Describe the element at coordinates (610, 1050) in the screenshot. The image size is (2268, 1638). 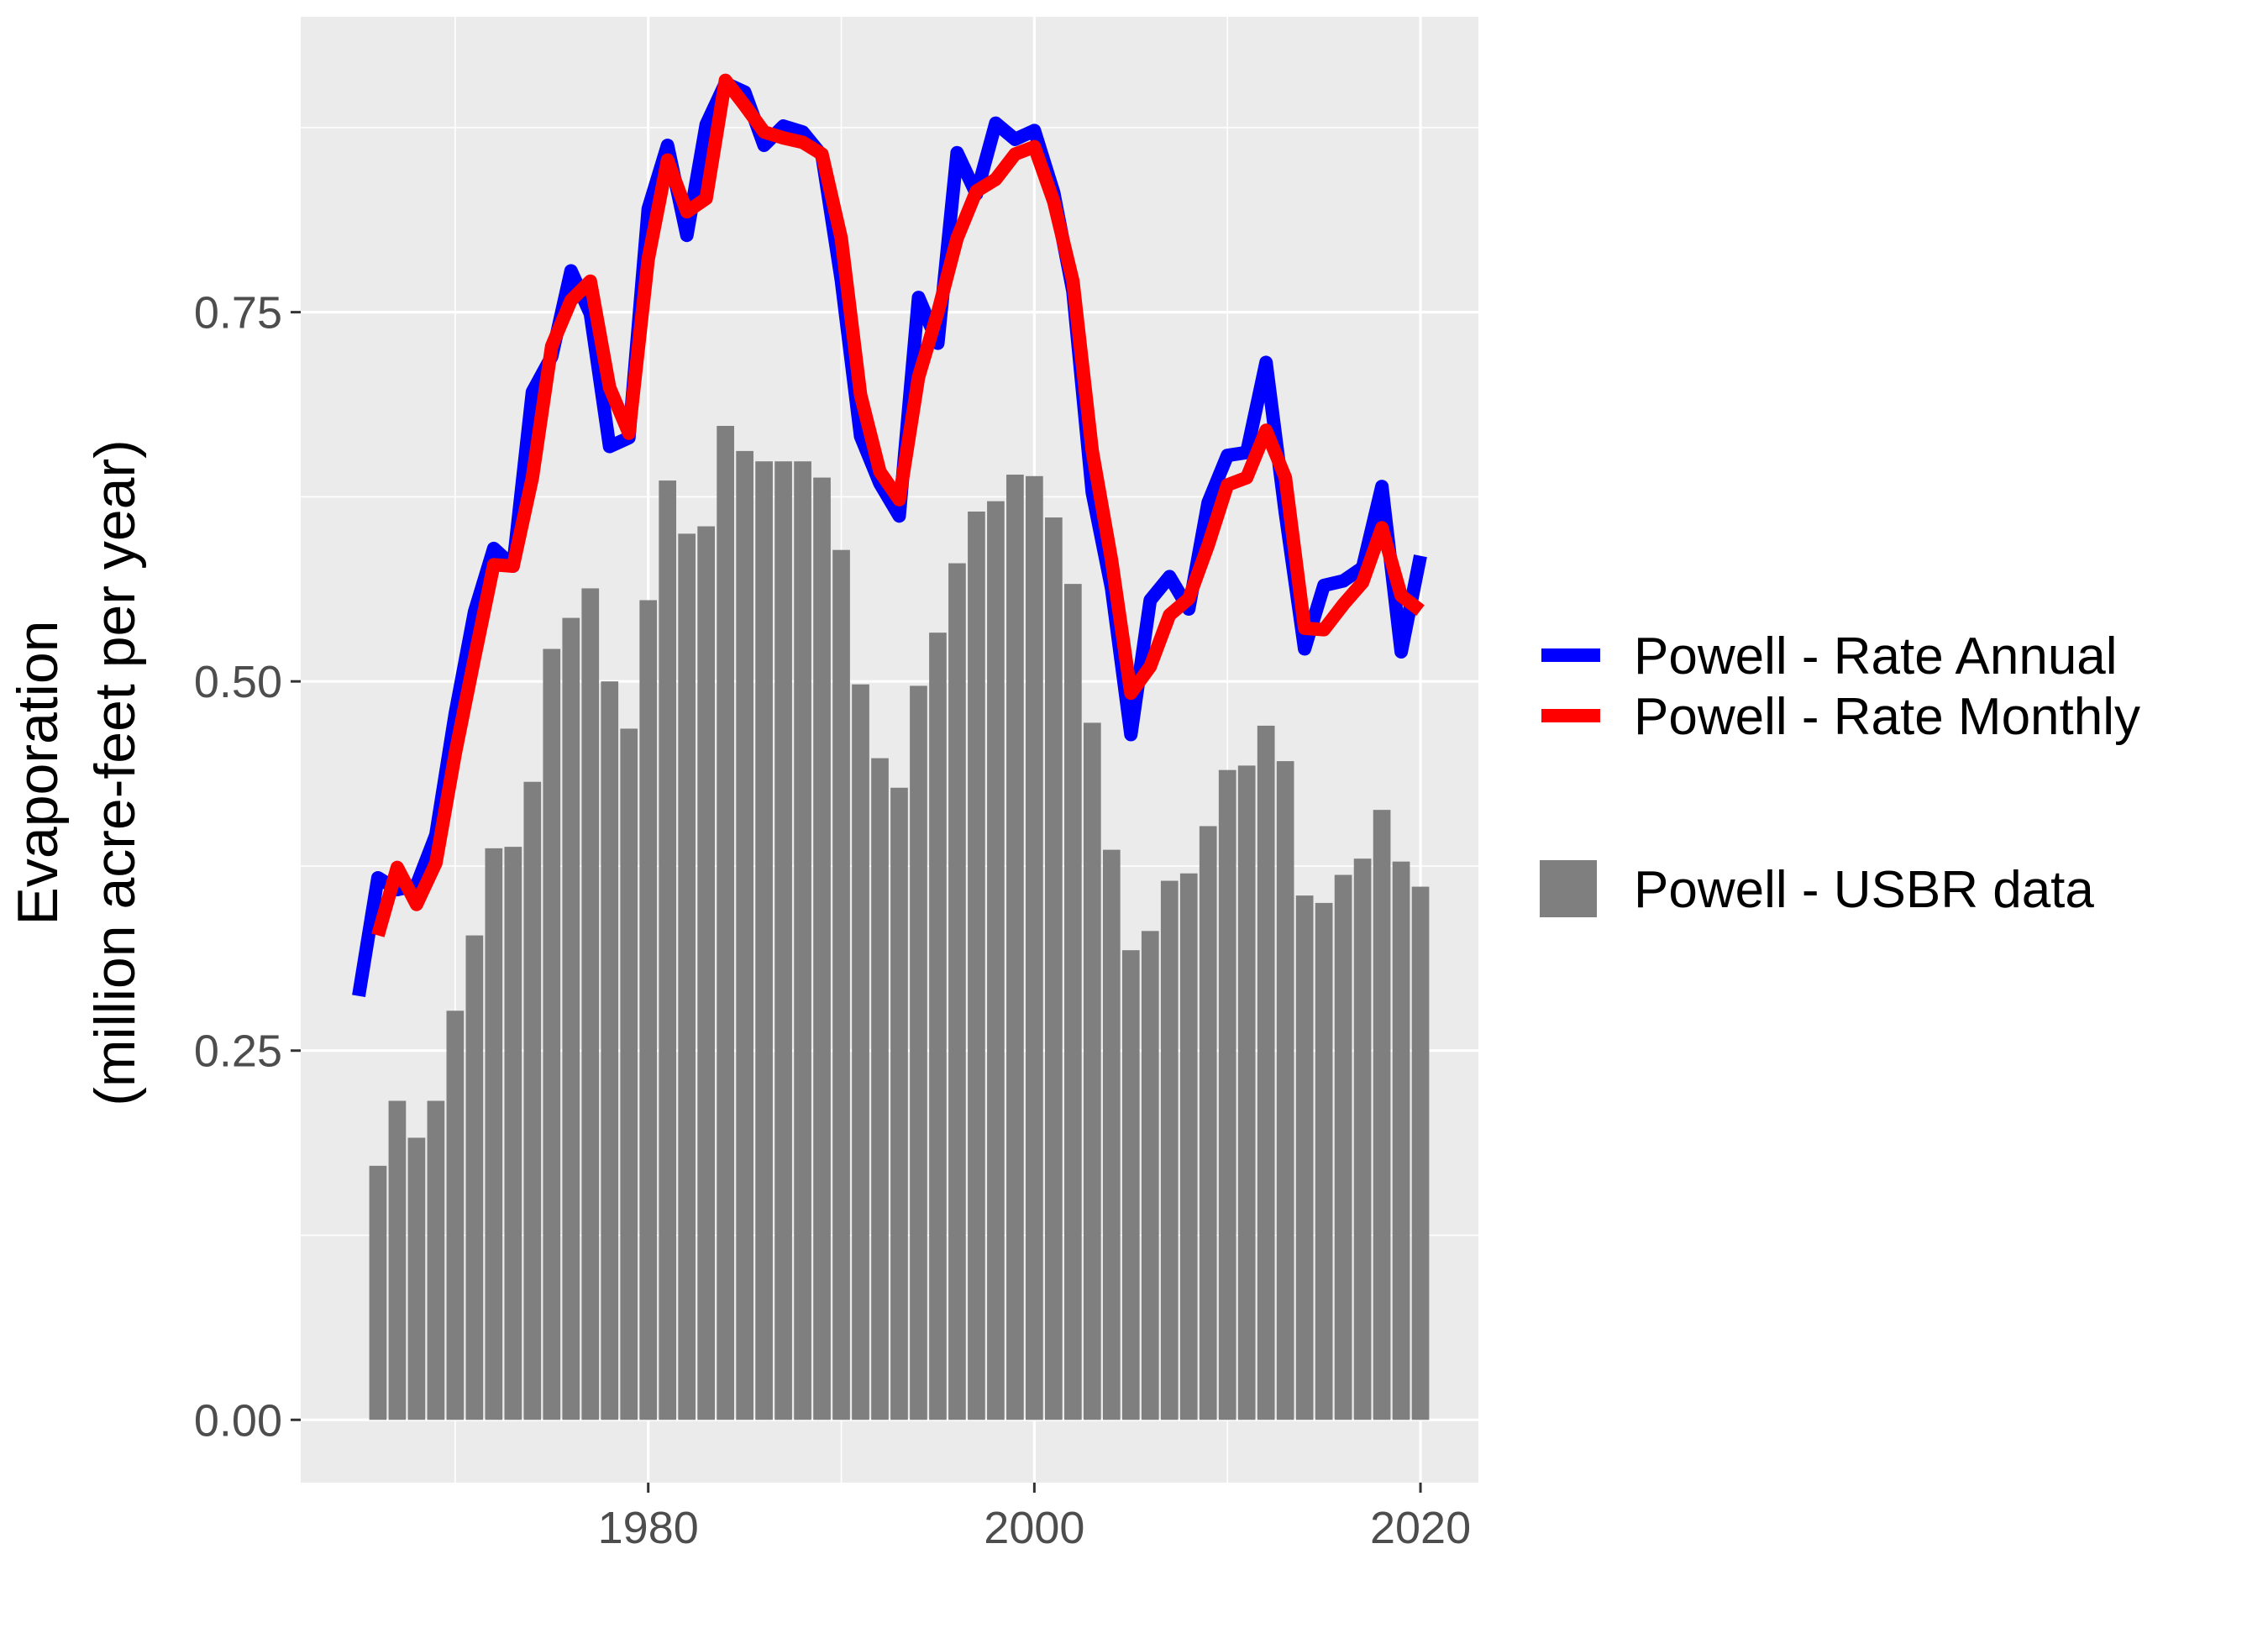
I see `bar-usbr-1978` at that location.